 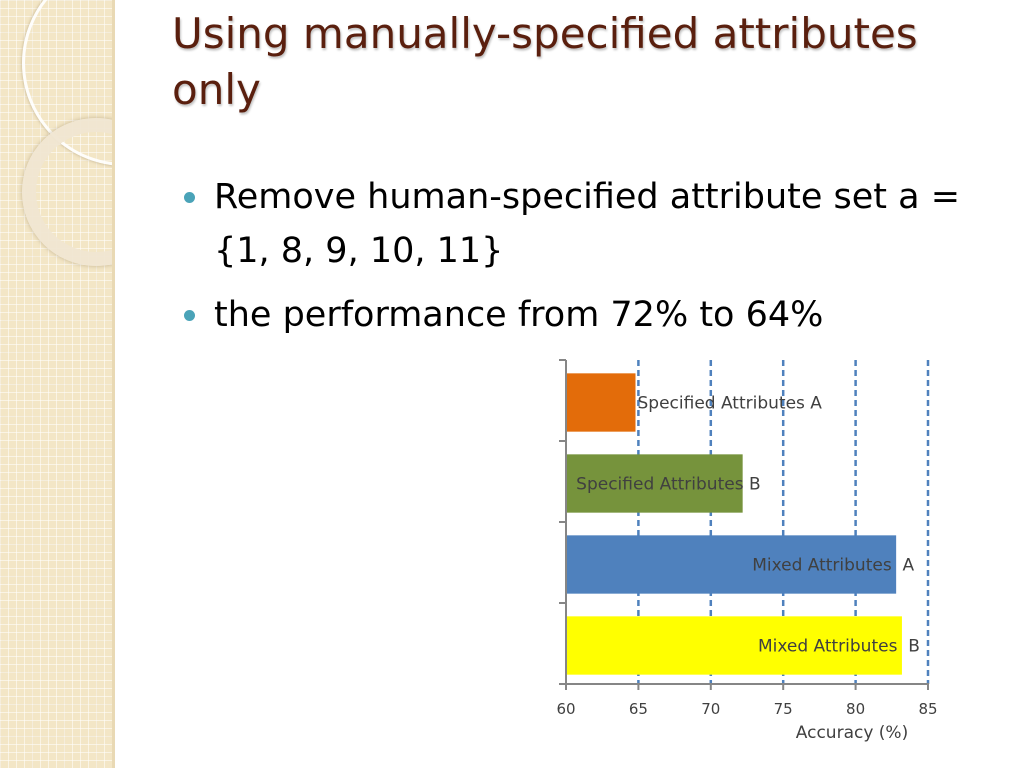 What do you see at coordinates (519, 315) in the screenshot?
I see `bullet-text: the performance from 72% to 64%` at bounding box center [519, 315].